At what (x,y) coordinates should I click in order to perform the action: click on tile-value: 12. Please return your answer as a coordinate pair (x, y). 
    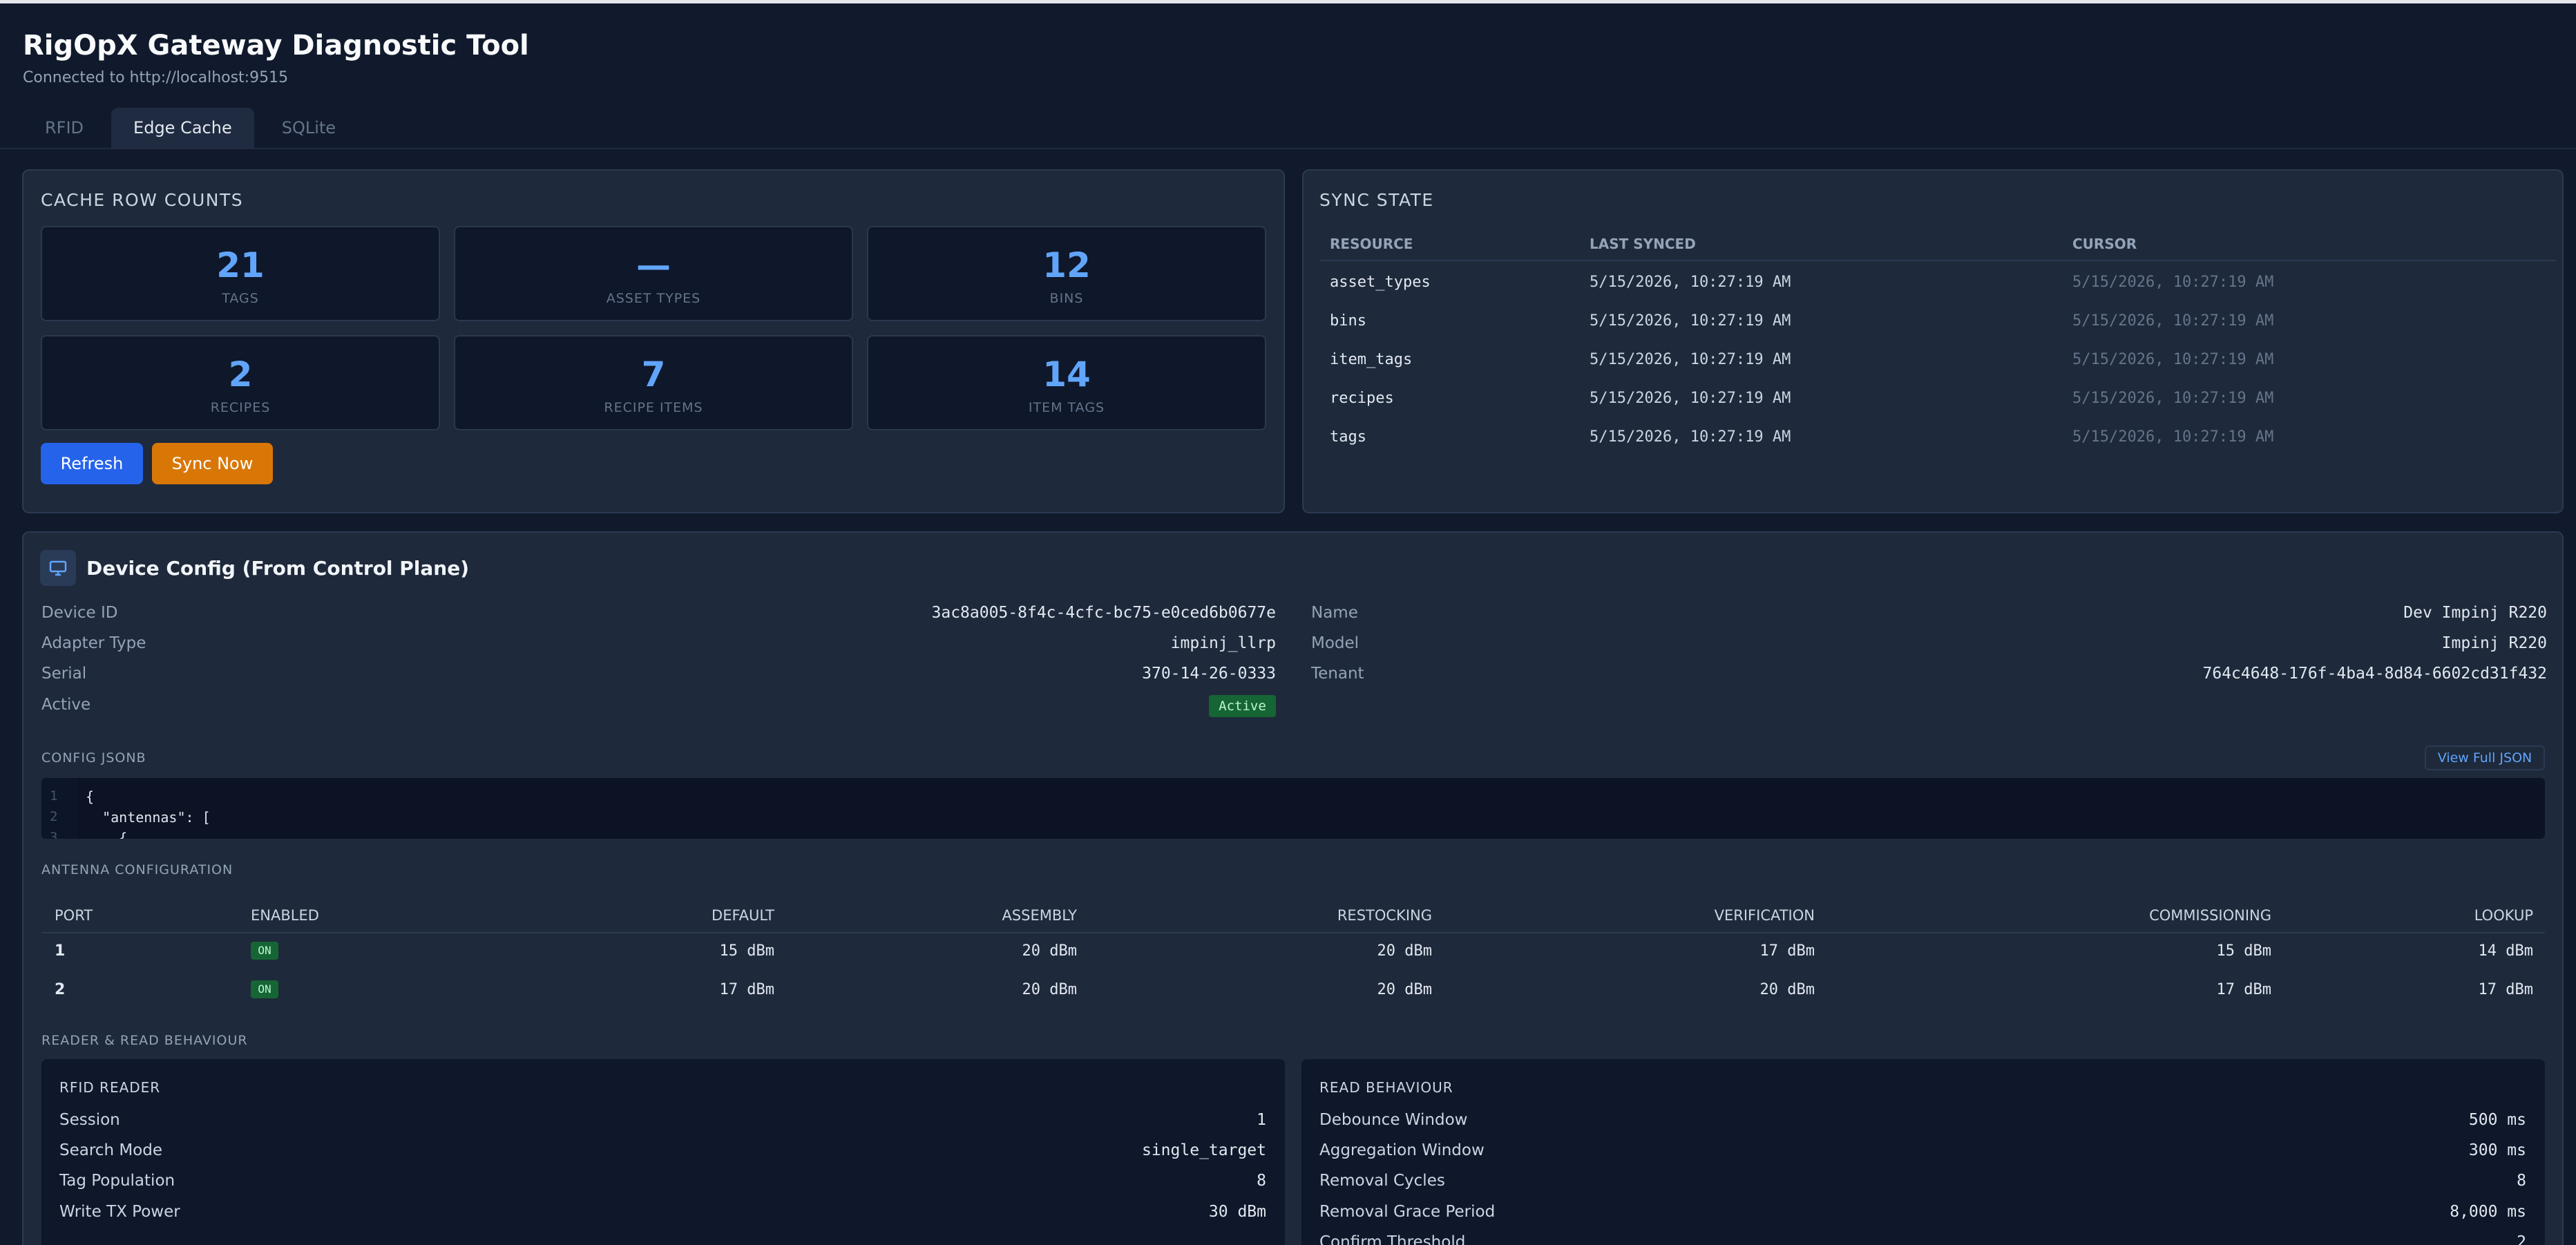
    Looking at the image, I should click on (1066, 265).